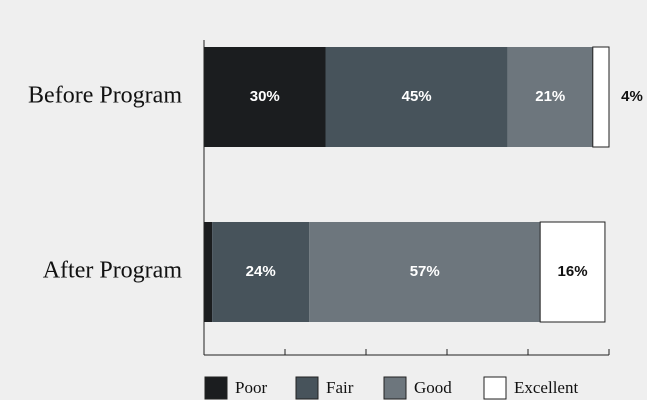  Describe the element at coordinates (340, 387) in the screenshot. I see `legend-label: Fair` at that location.